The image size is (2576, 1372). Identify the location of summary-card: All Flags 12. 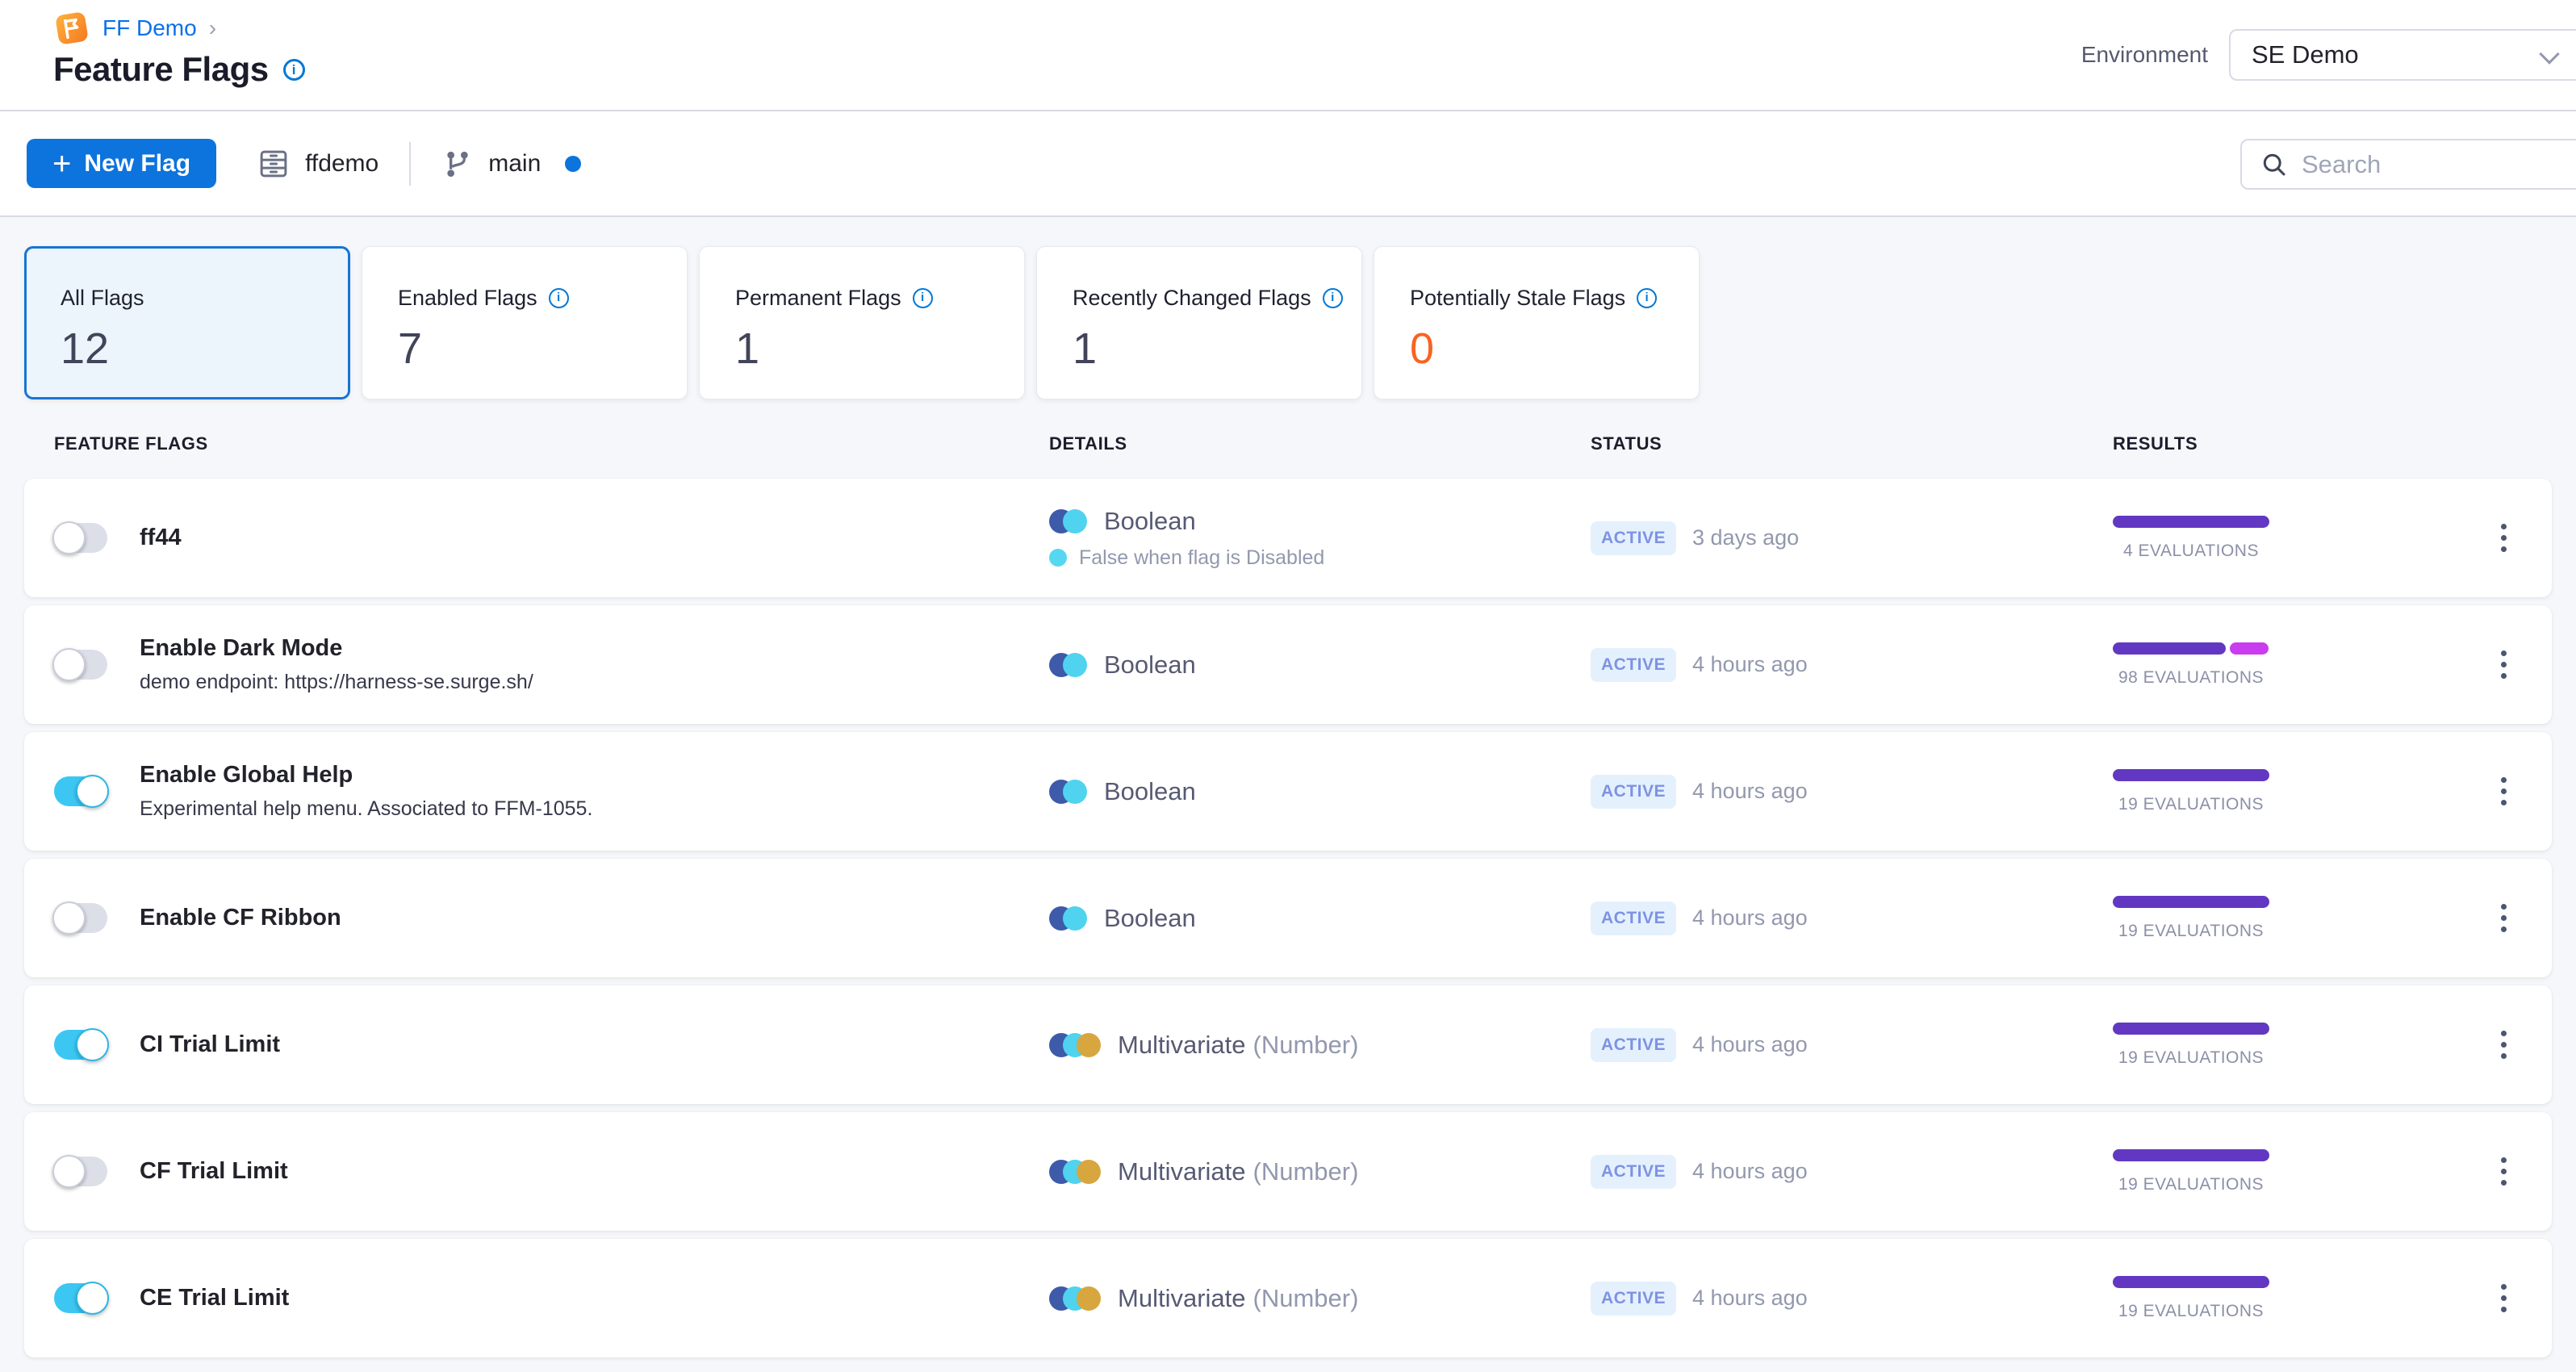
(187, 322).